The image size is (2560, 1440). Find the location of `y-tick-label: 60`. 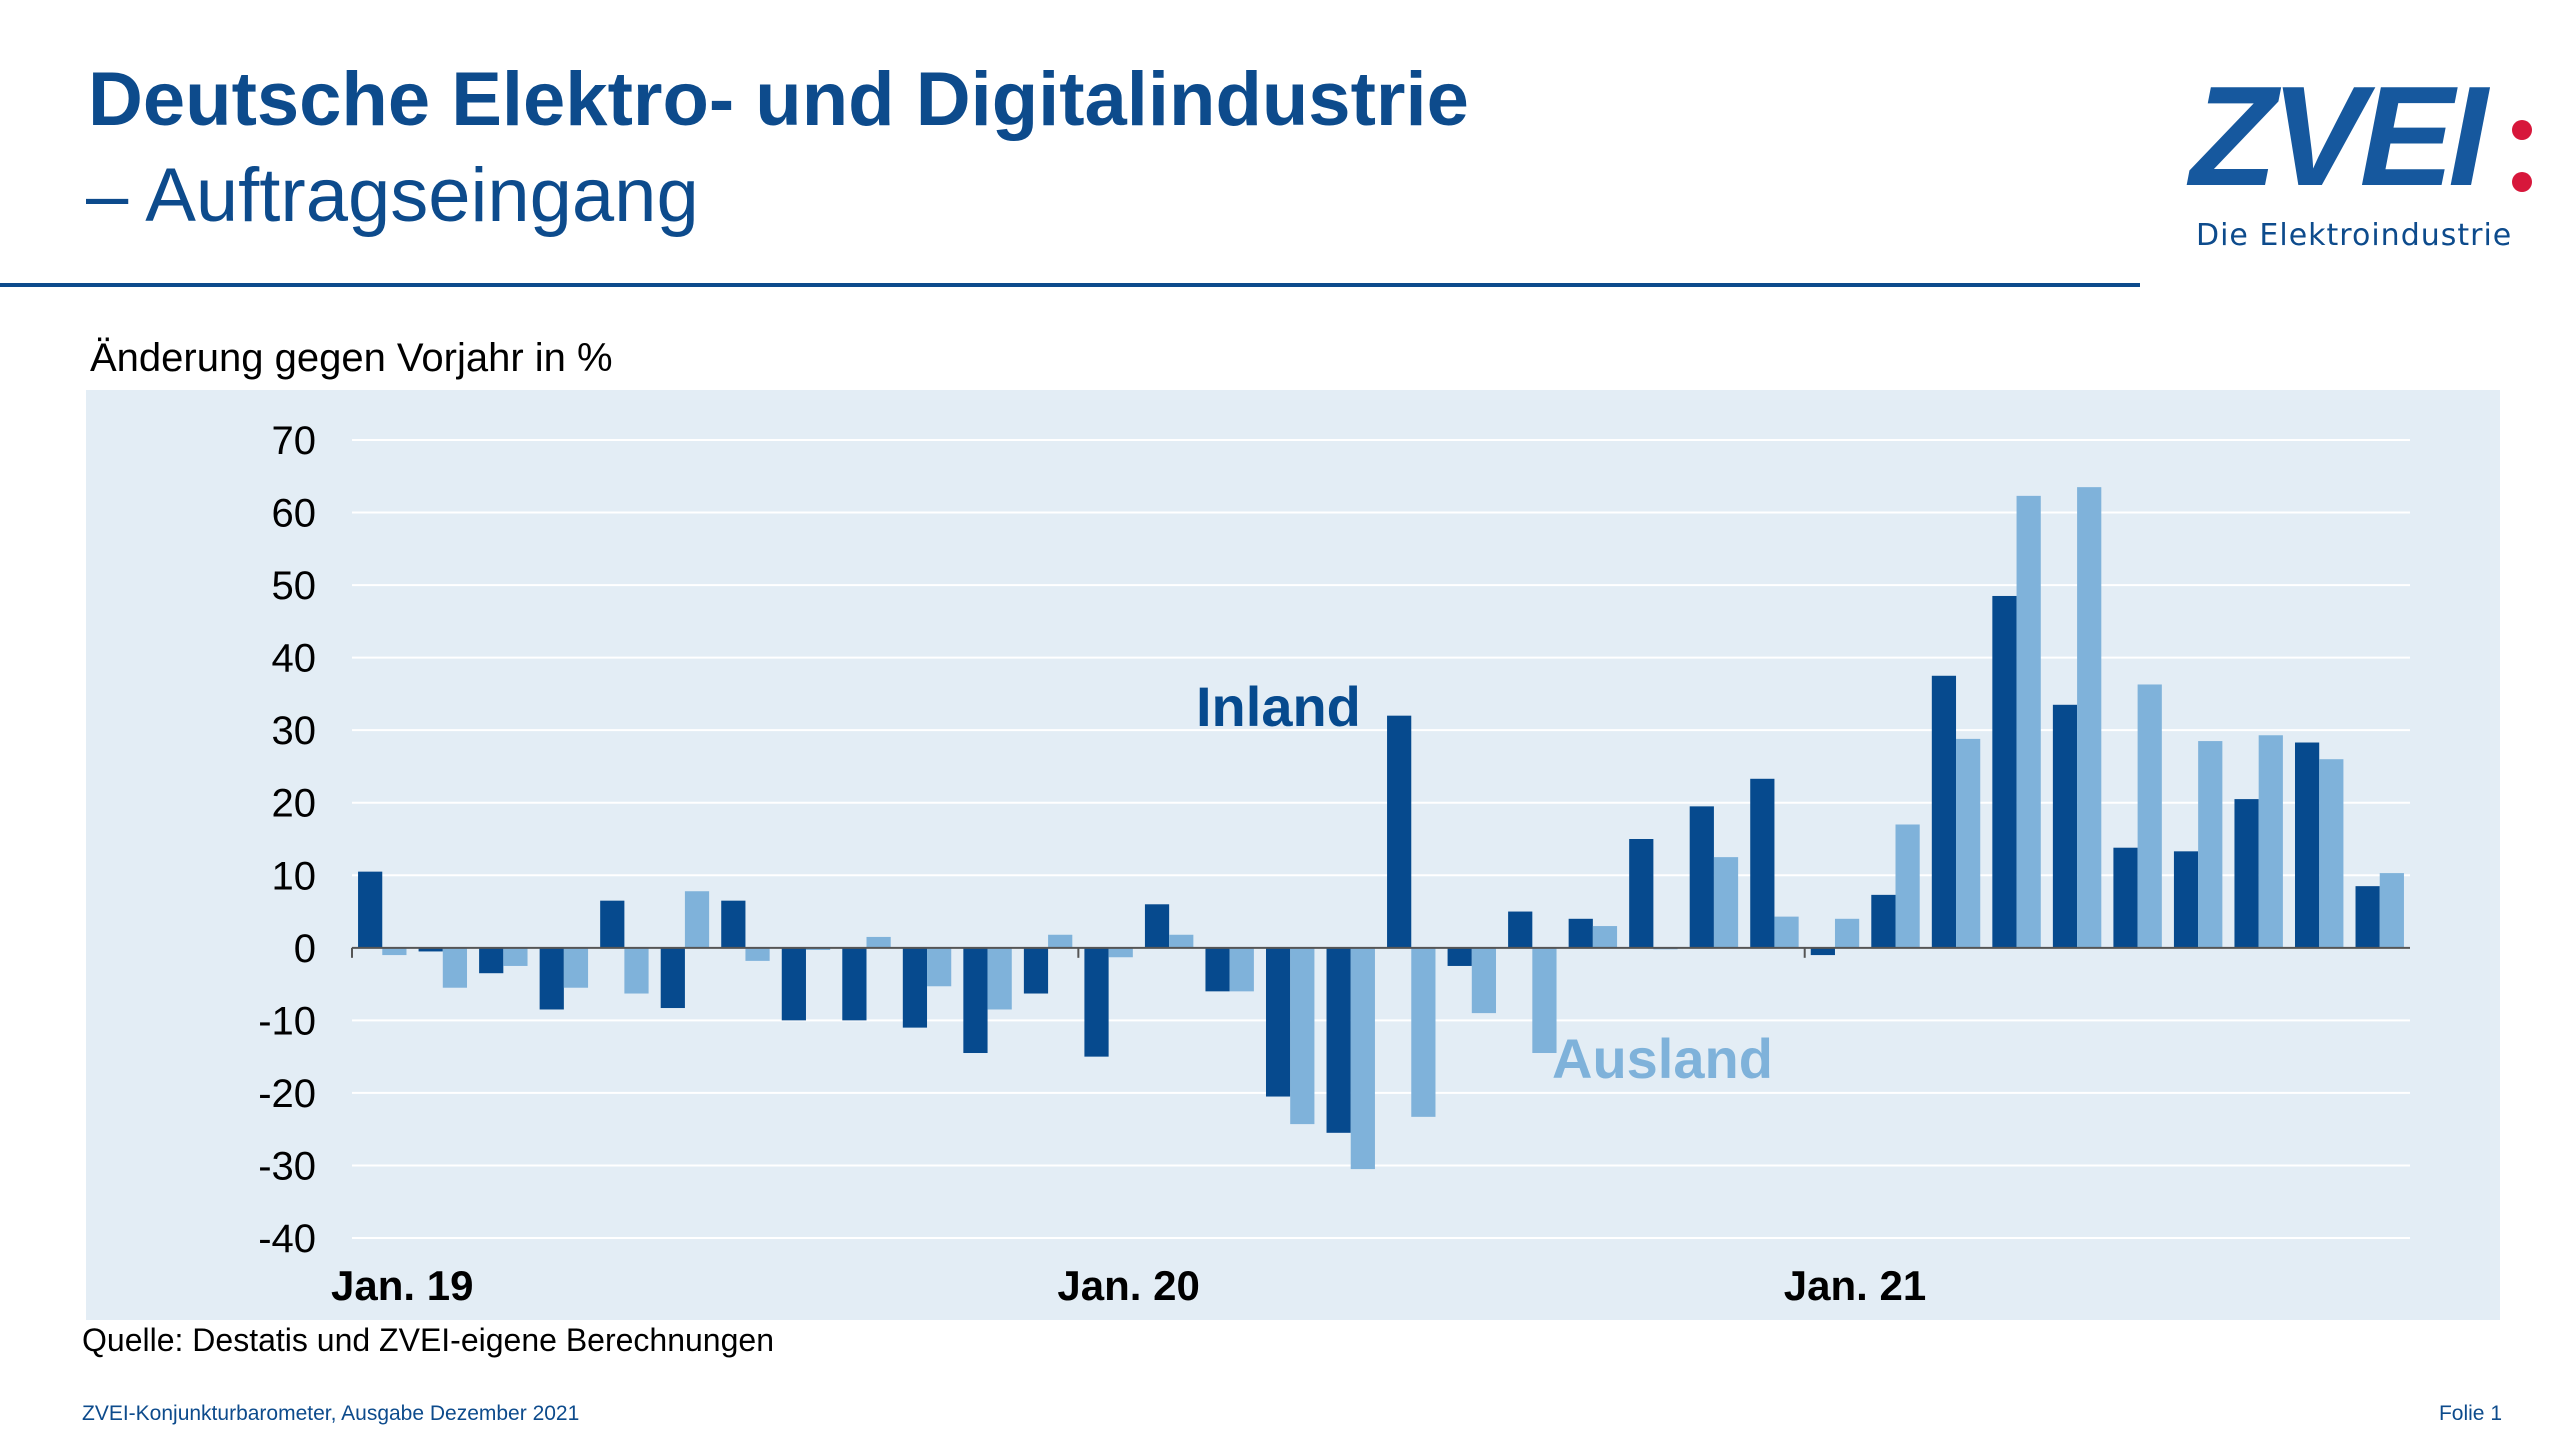

y-tick-label: 60 is located at coordinates (294, 514).